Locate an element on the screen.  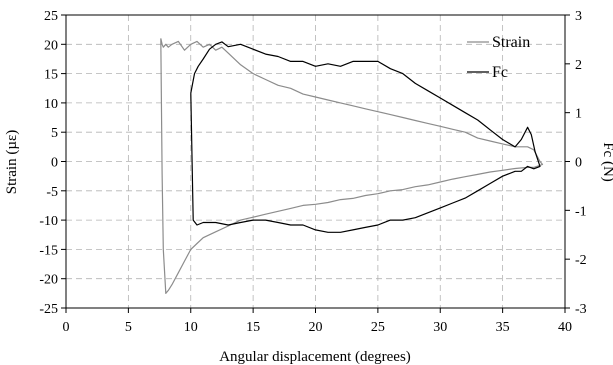
y-tick-label: -25 is located at coordinates (48, 309).